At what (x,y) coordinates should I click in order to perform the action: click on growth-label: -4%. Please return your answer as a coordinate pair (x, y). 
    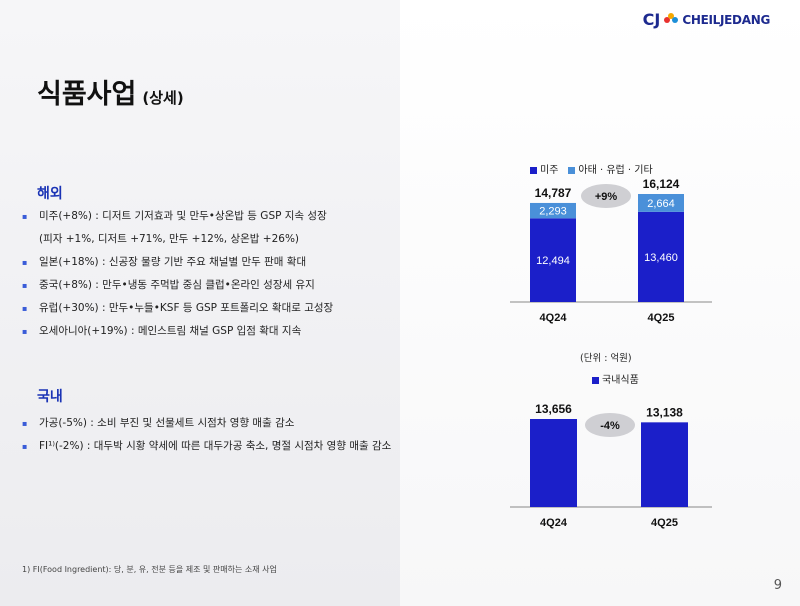
    Looking at the image, I should click on (610, 426).